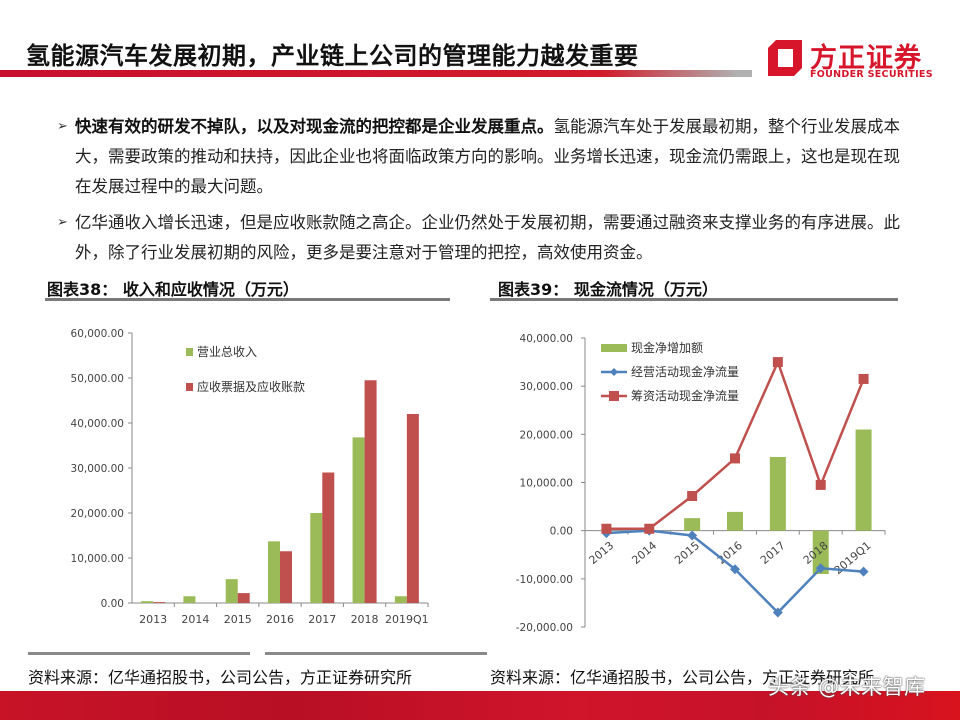 The width and height of the screenshot is (960, 720). Describe the element at coordinates (544, 580) in the screenshot. I see `y-tick-label: -10,000.00` at that location.